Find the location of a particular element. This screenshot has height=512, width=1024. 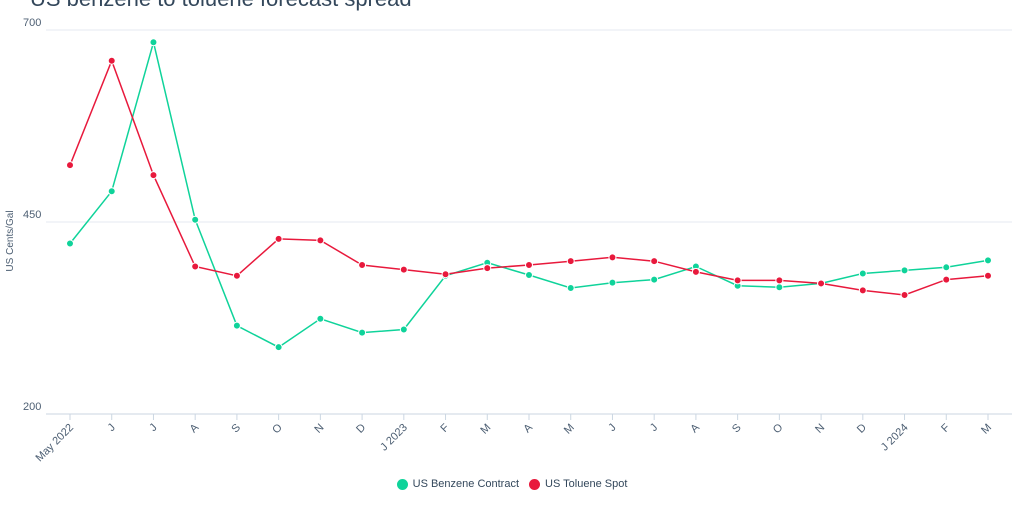

legend-label: US Benzene Contract is located at coordinates (466, 484).